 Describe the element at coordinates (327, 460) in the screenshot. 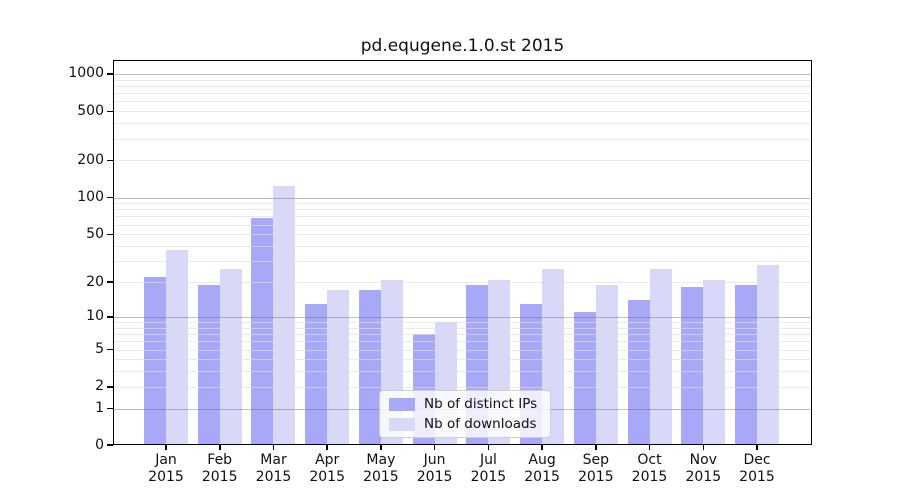

I see `x-tick-month: Apr` at that location.